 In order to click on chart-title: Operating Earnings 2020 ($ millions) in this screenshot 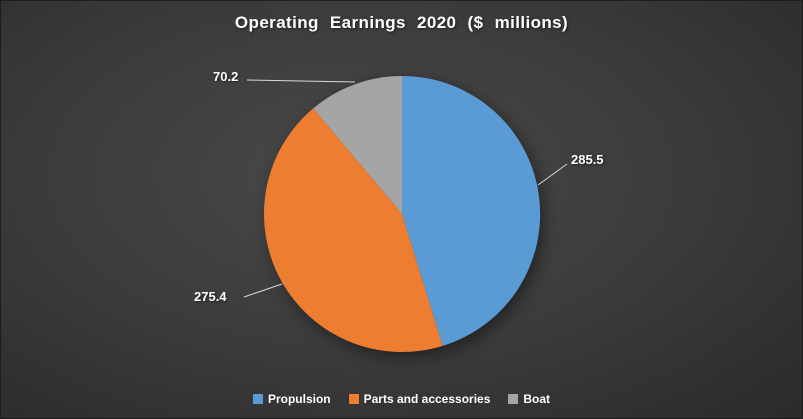, I will do `click(401, 22)`.